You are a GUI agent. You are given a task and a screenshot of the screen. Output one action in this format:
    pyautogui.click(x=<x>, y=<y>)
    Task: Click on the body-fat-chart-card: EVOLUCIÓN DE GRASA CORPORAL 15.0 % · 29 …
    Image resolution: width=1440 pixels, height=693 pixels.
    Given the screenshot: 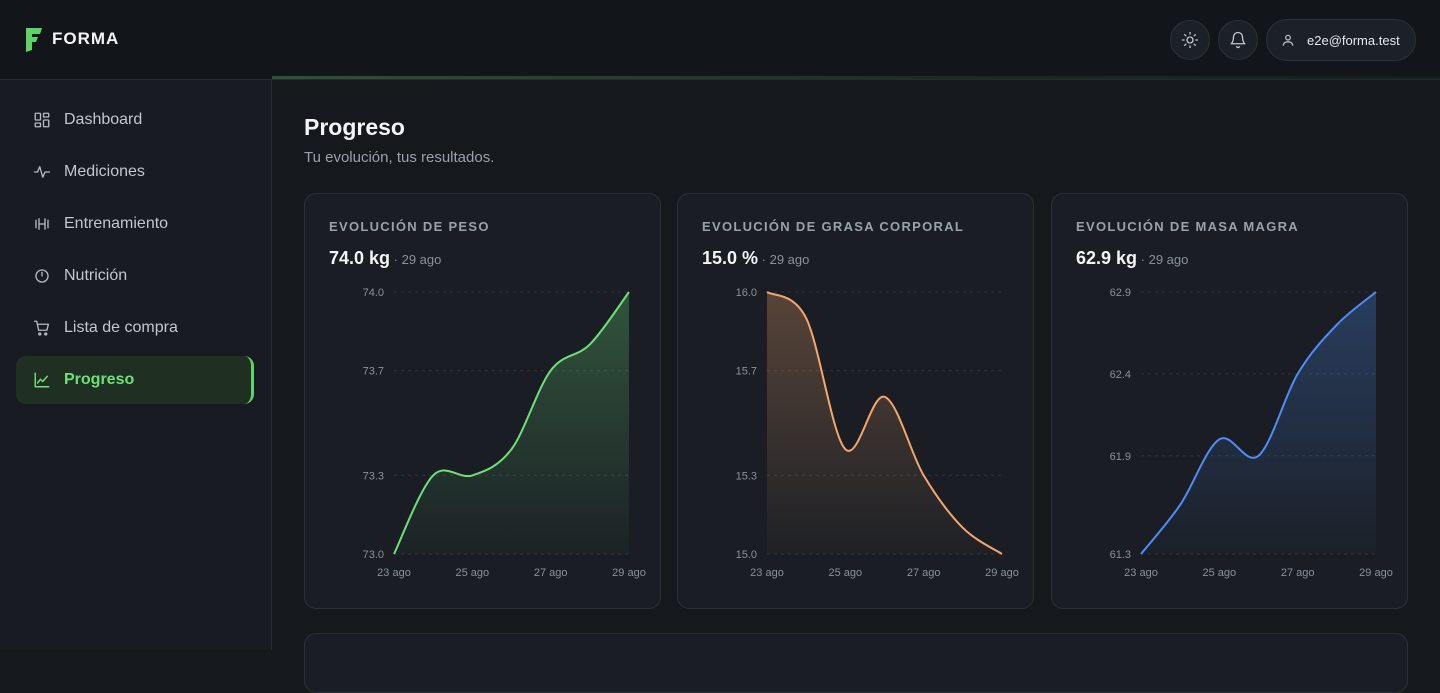 What is the action you would take?
    pyautogui.click(x=855, y=401)
    